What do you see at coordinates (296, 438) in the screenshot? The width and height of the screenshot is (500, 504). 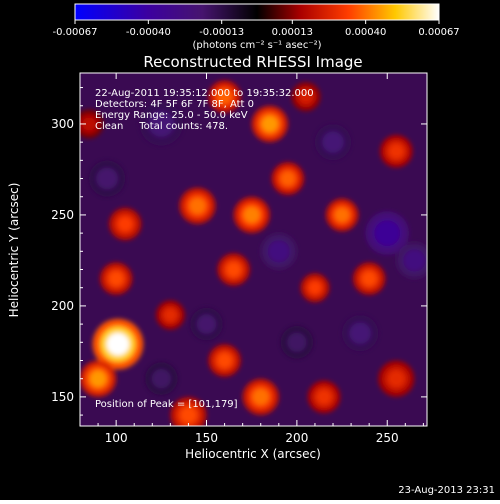 I see `x-tick-label: 200` at bounding box center [296, 438].